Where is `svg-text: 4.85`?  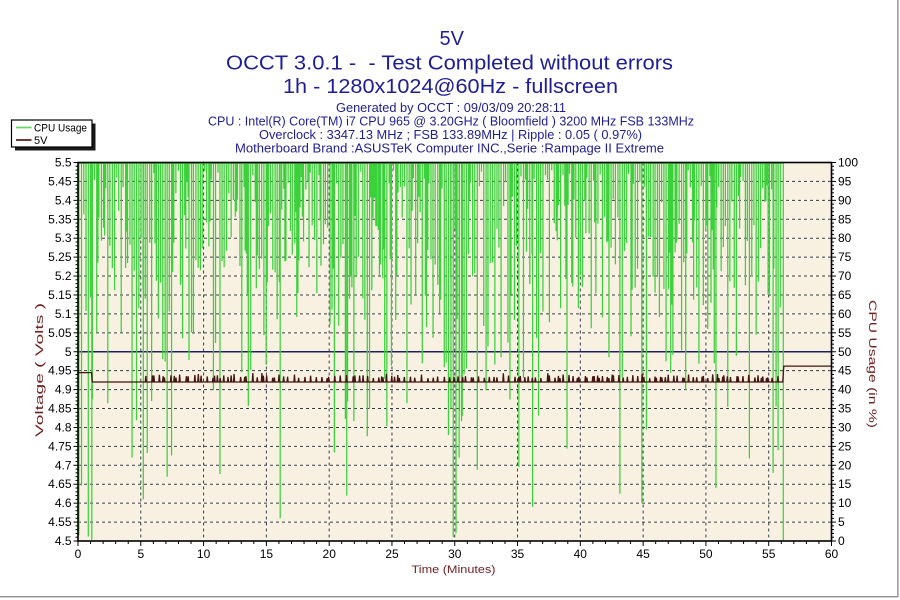 svg-text: 4.85 is located at coordinates (60, 409).